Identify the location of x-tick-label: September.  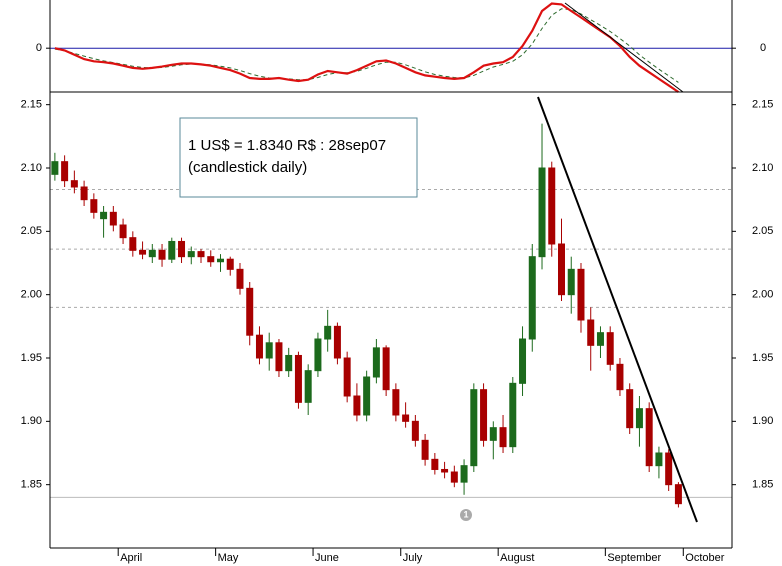
(634, 558).